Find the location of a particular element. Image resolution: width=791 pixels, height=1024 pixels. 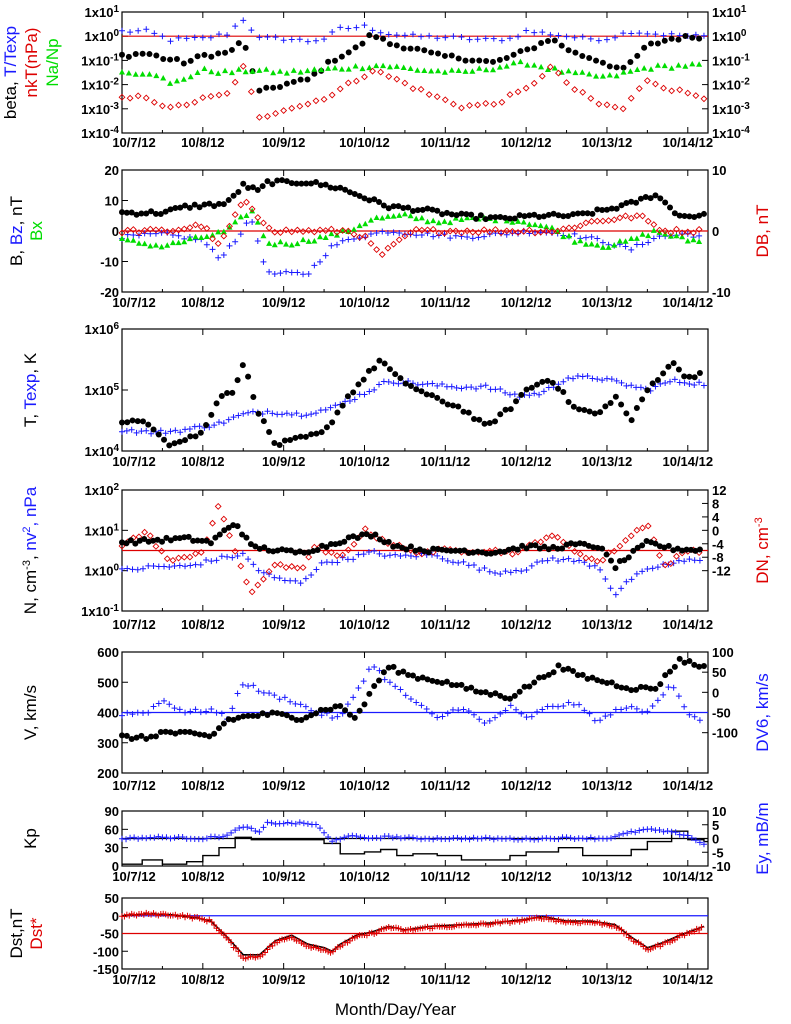

x-tick-label: 10/12/12 is located at coordinates (526, 302).